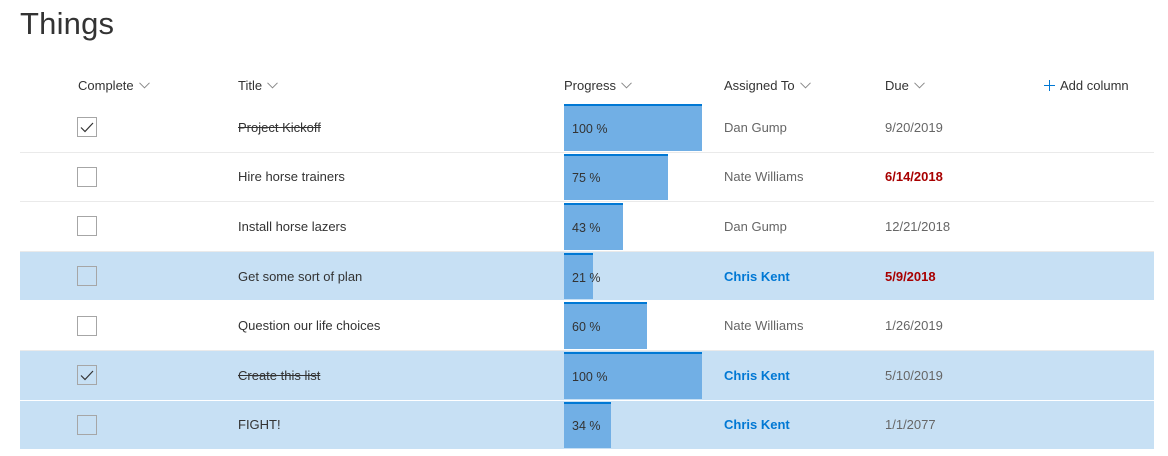  What do you see at coordinates (910, 276) in the screenshot?
I see `due-date-cell: 5/9/2018` at bounding box center [910, 276].